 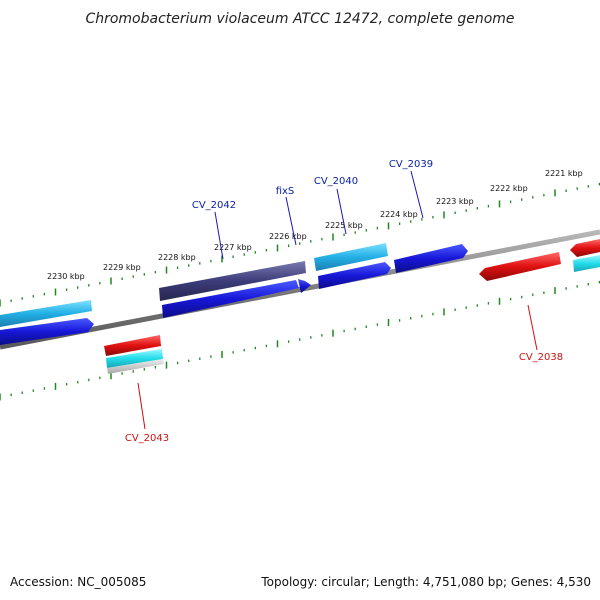 What do you see at coordinates (214, 205) in the screenshot?
I see `gene-label: CV_2042` at bounding box center [214, 205].